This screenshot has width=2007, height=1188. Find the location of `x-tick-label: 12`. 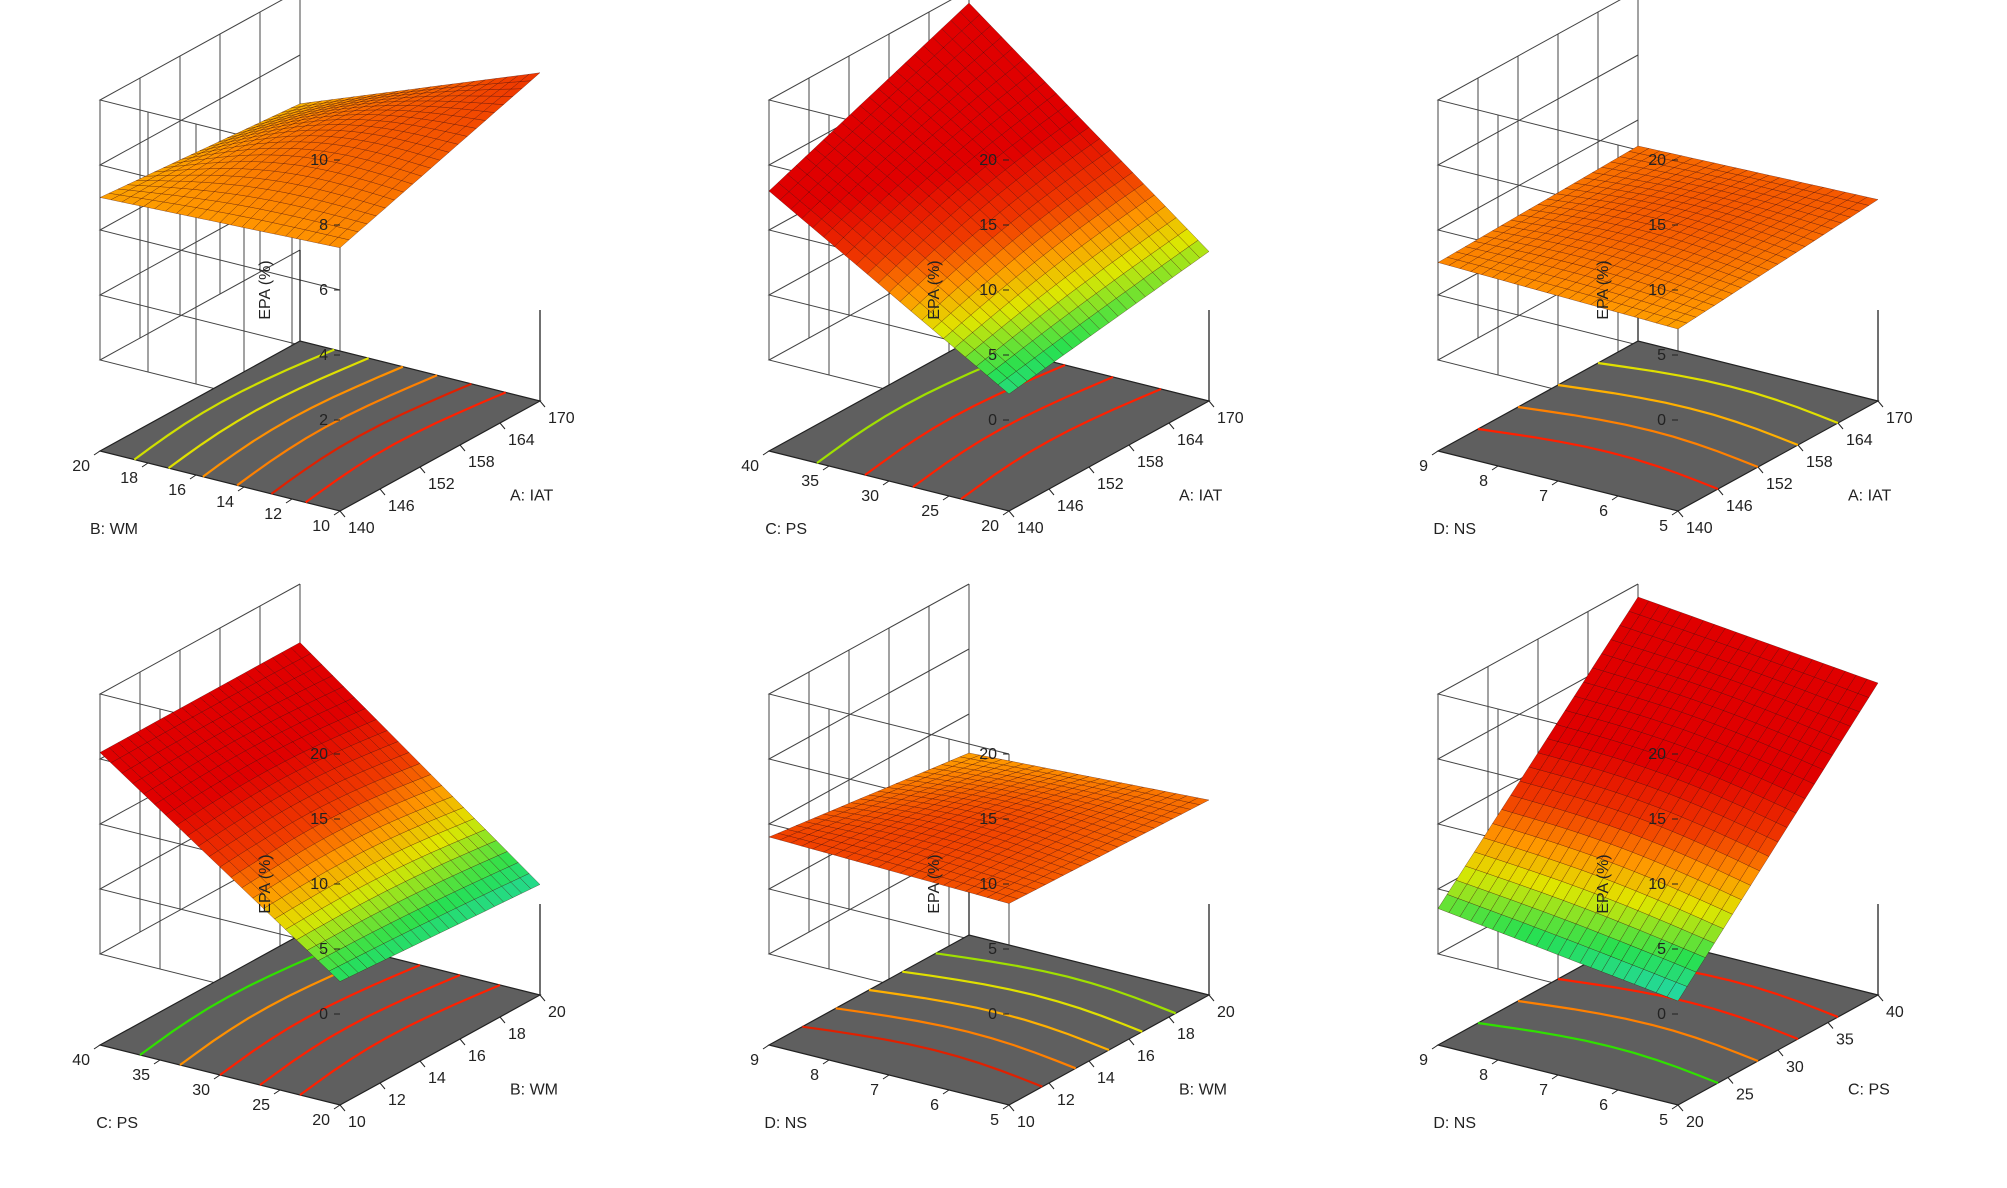

x-tick-label: 12 is located at coordinates (1066, 1100).